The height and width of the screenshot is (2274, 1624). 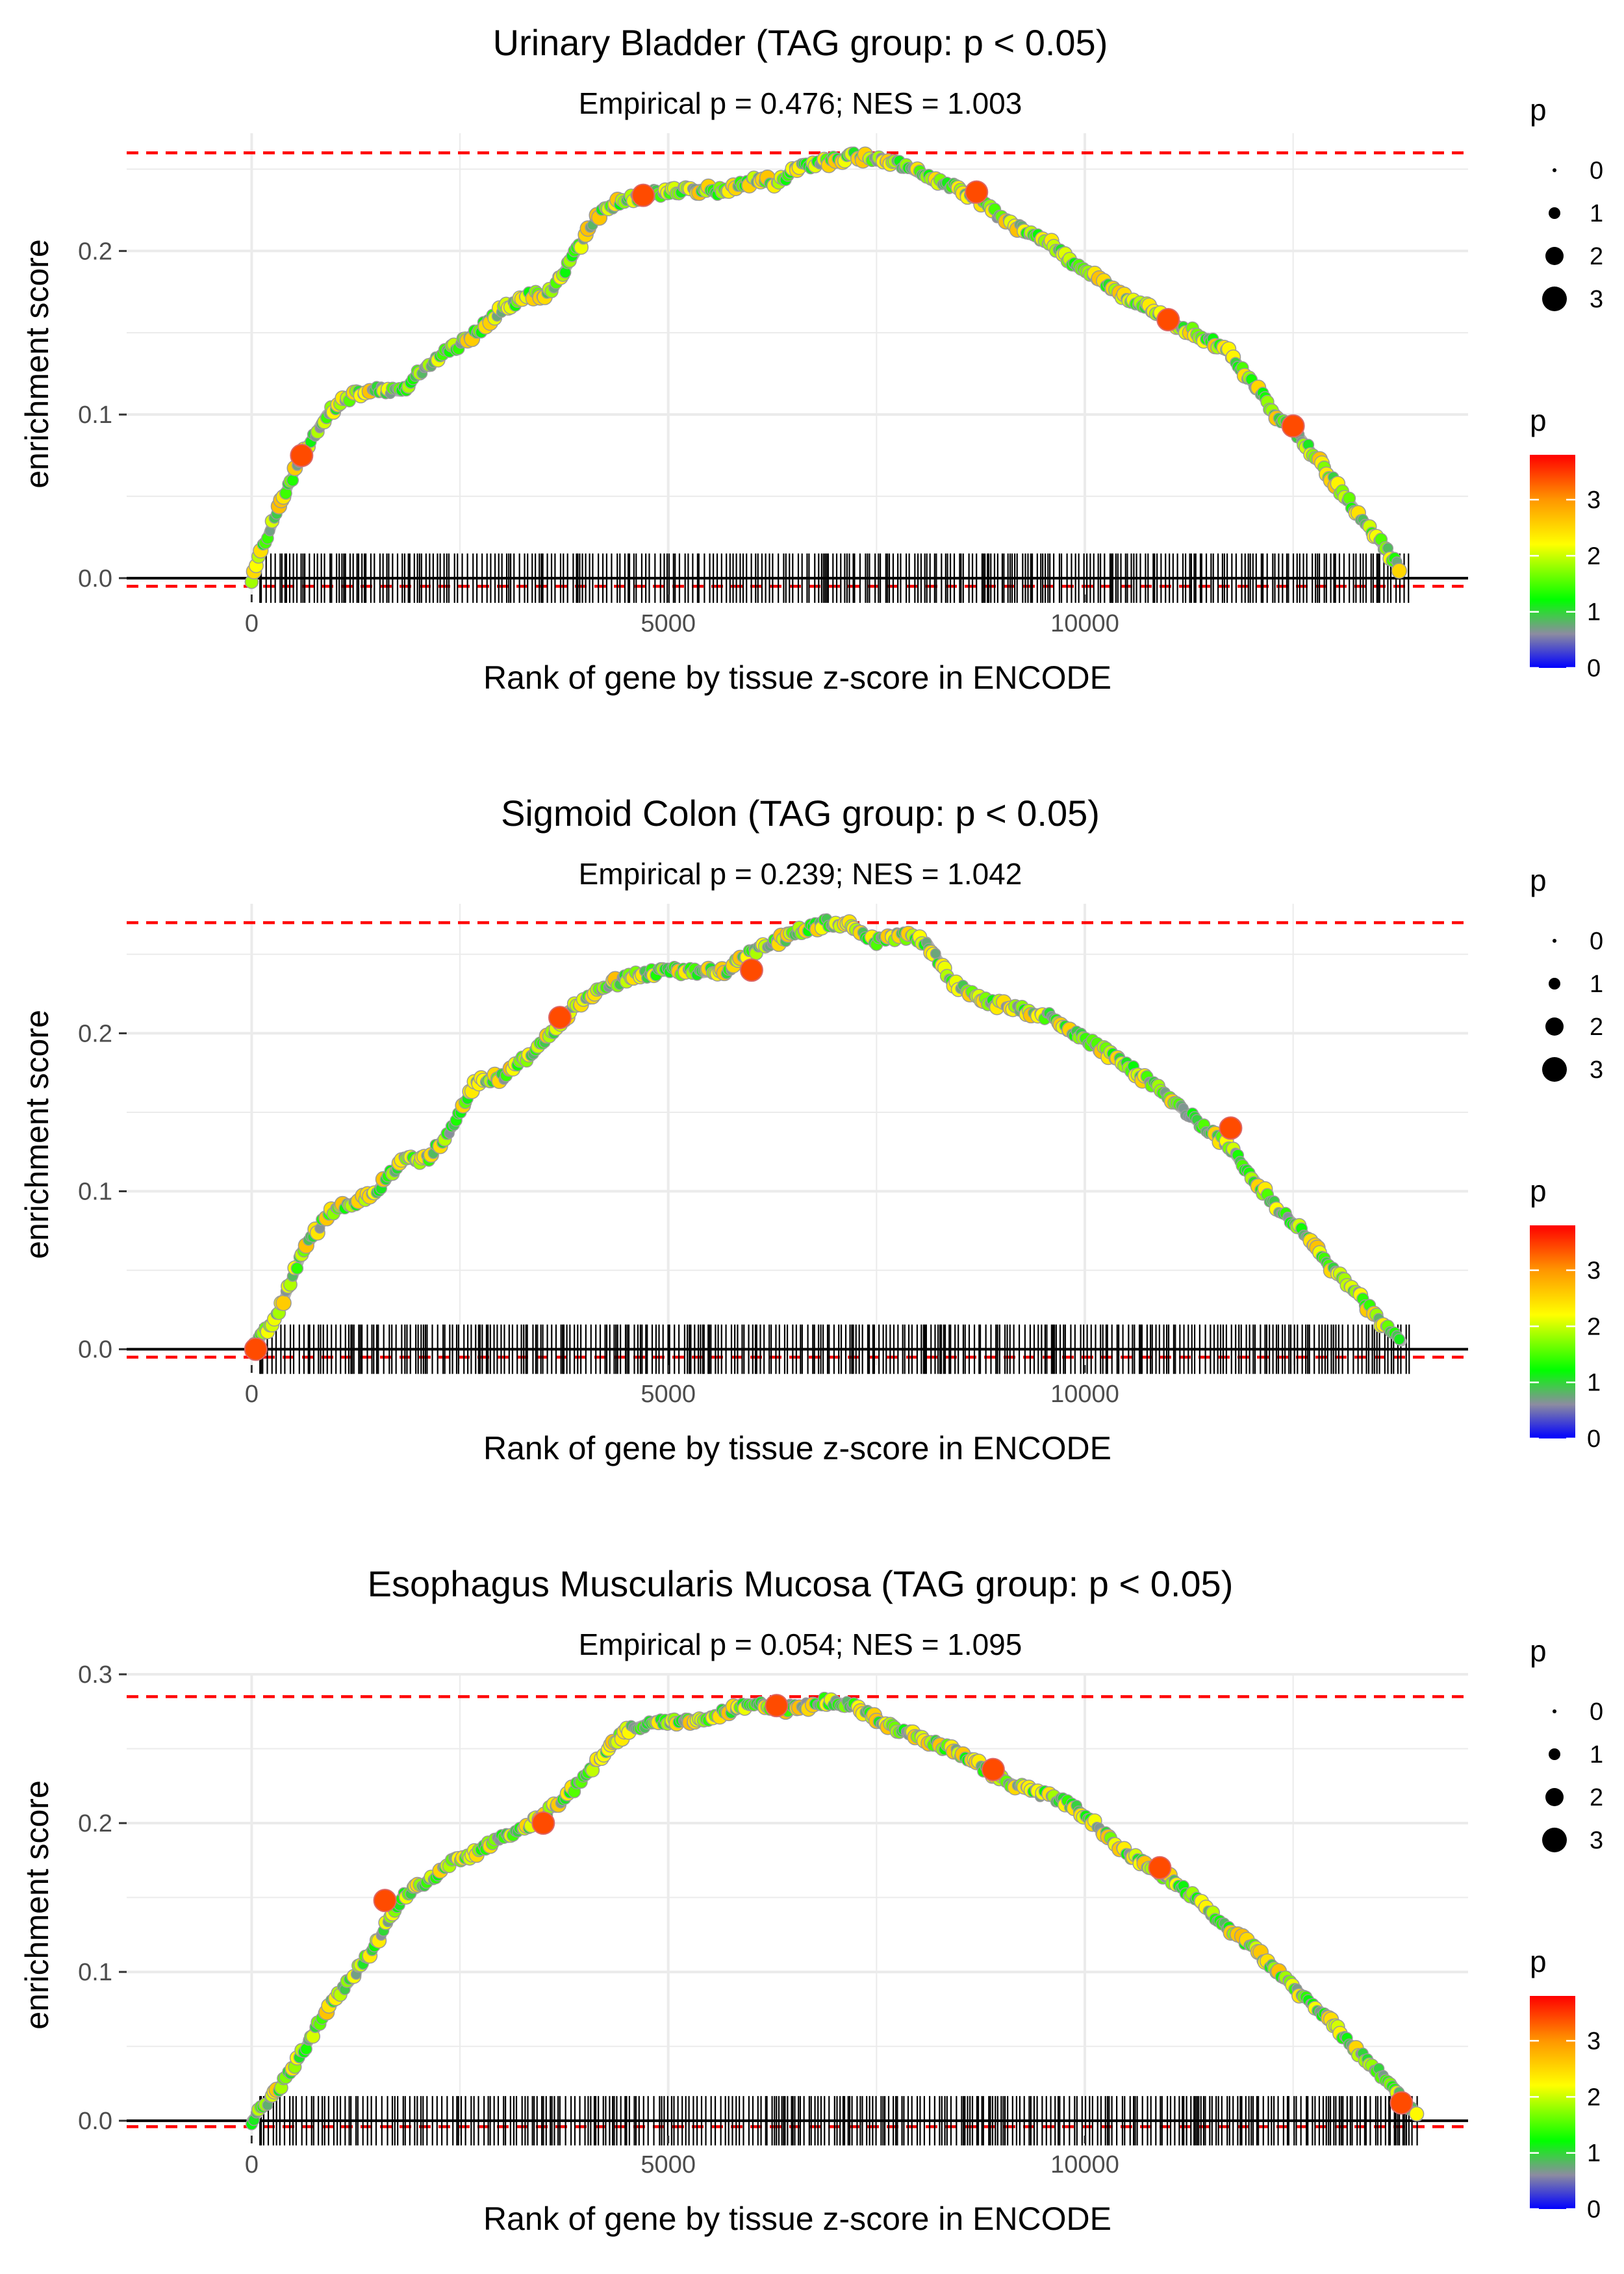 What do you see at coordinates (800, 42) in the screenshot?
I see `chart-title: Urinary Bladder (TAG group: p < 0.05)` at bounding box center [800, 42].